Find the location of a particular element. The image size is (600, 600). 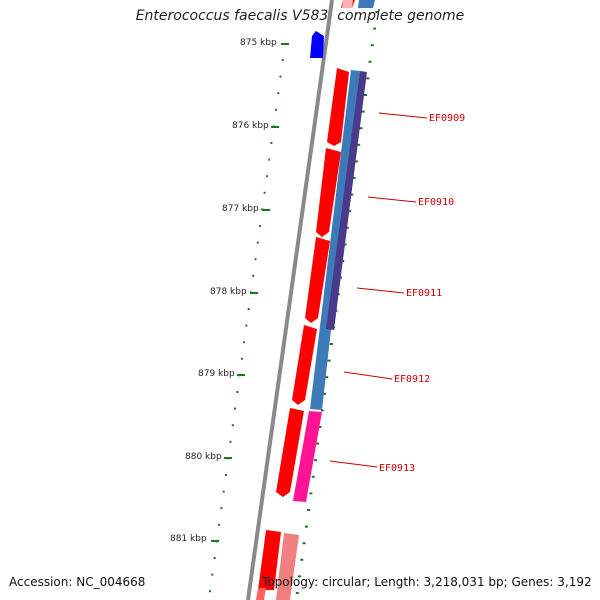

forward-cds-bottom-partial is located at coordinates (261, 594).